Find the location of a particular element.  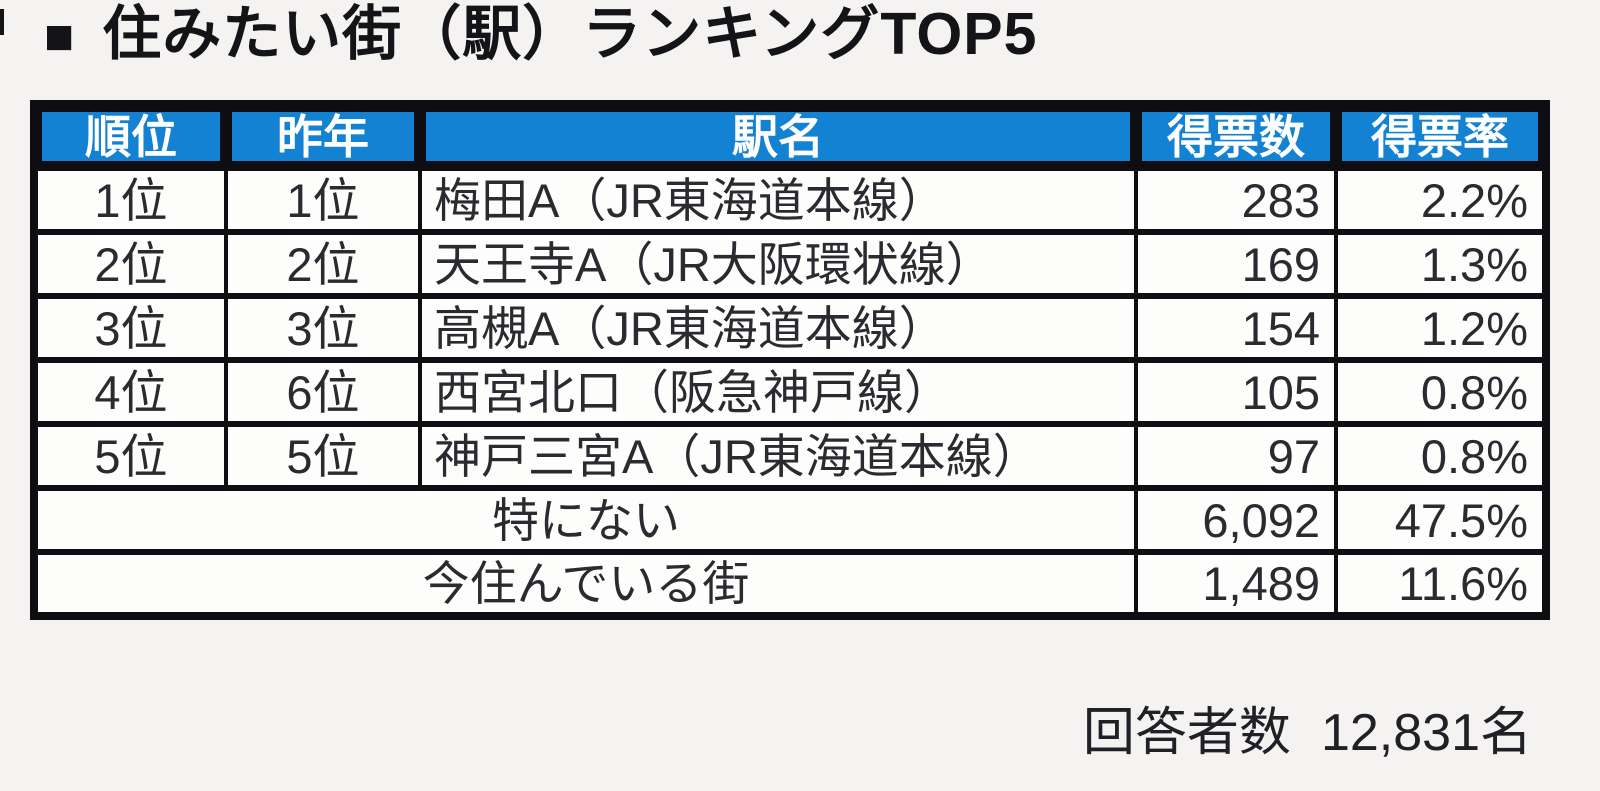

summary-row: 今住んでいる街 1,489 11.6% is located at coordinates (790, 582).